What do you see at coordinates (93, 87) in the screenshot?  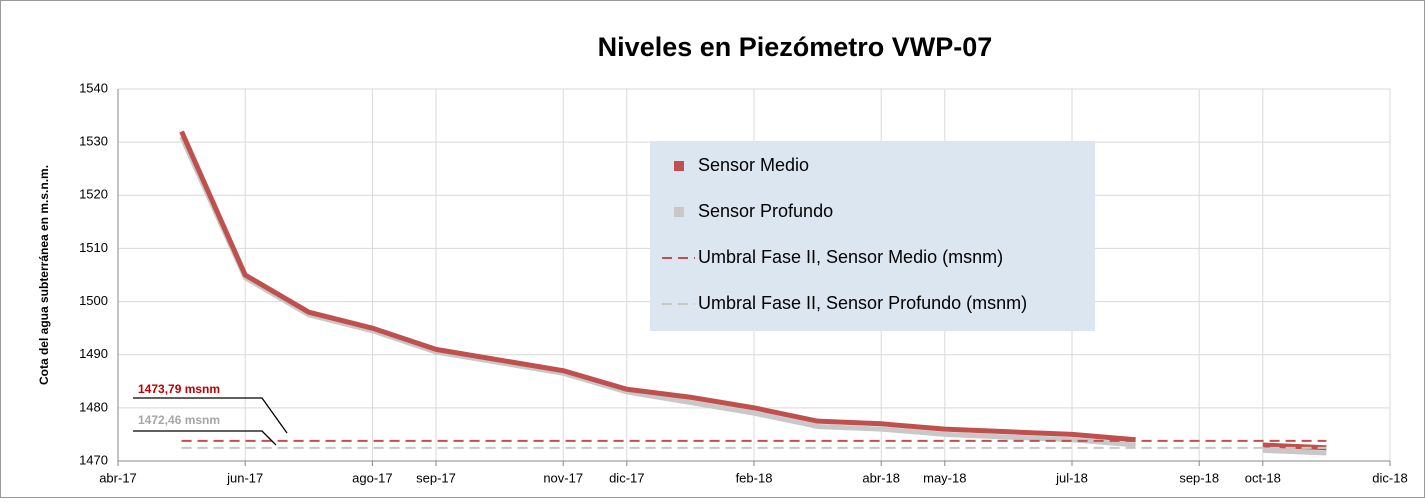 I see `y-tick-label: 1540` at bounding box center [93, 87].